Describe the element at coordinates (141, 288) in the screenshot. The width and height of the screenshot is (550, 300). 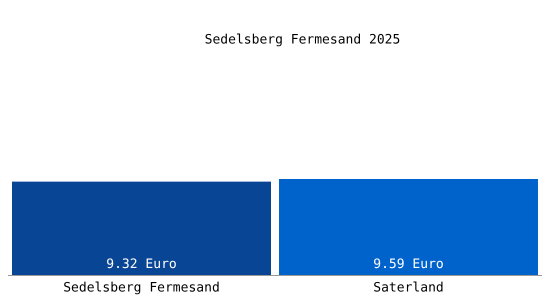
I see `x-tick-label: Sedelsberg Fermesand` at that location.